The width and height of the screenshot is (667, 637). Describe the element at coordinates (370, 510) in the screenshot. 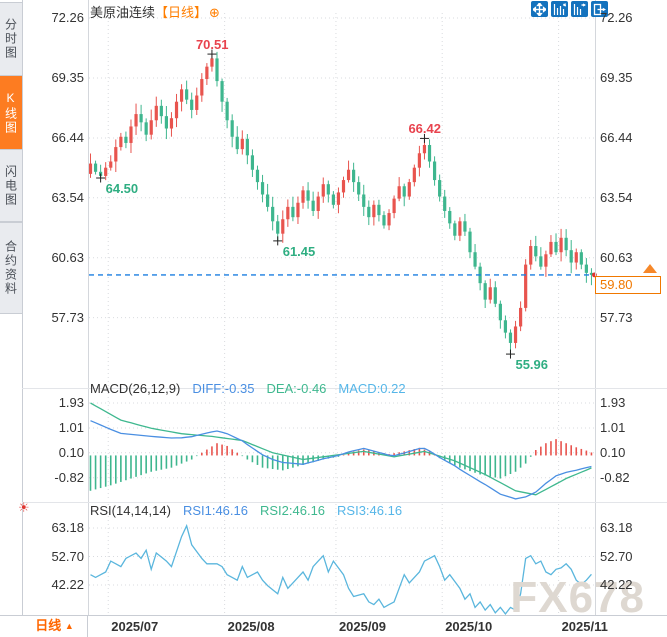

I see `rsi3-value: RSI3:46.16` at that location.